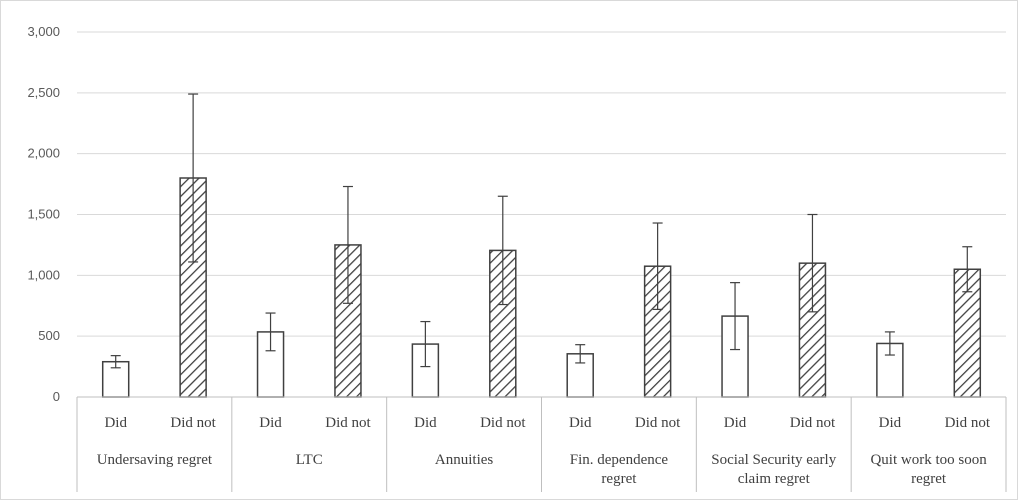 This screenshot has width=1018, height=500. I want to click on group-label: Annuities, so click(464, 460).